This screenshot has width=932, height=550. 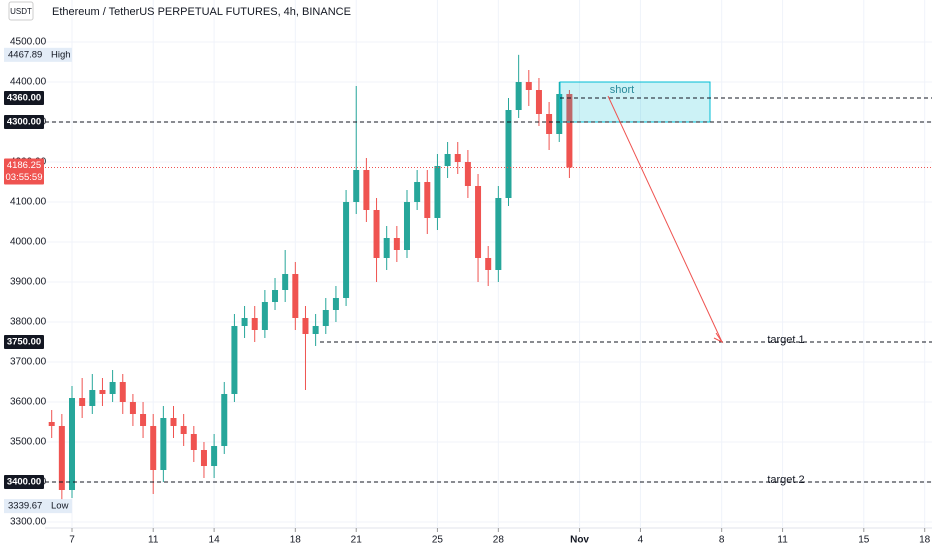 I want to click on marker-label: Low, so click(x=60, y=506).